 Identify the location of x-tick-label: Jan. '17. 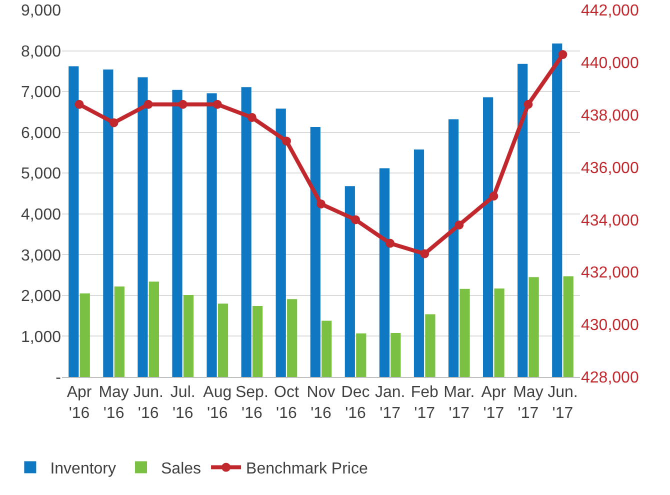
(390, 403).